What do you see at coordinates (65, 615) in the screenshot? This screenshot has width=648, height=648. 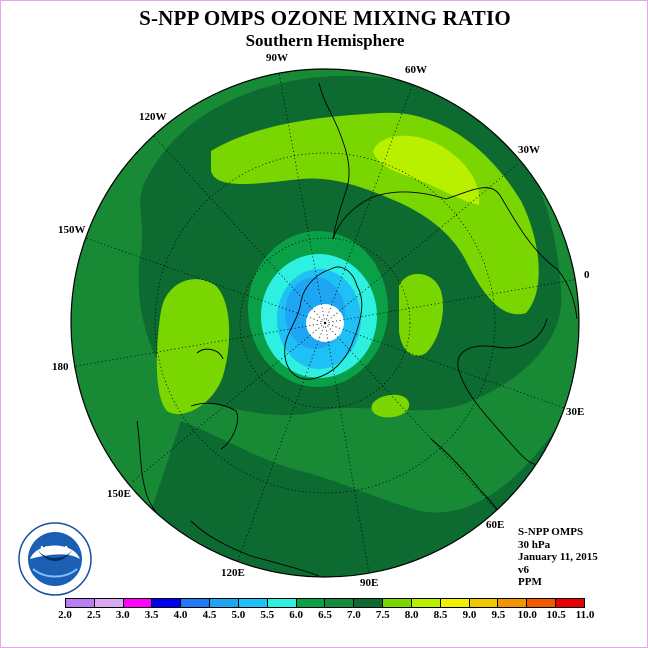 I see `colorbar-tick-label: 2.0` at bounding box center [65, 615].